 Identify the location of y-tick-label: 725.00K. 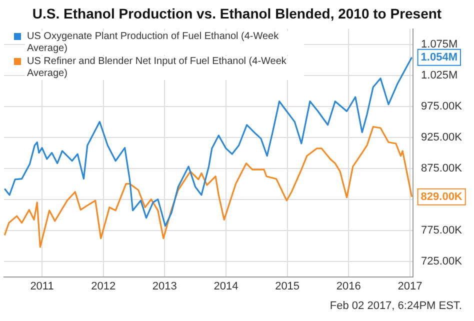
(442, 261).